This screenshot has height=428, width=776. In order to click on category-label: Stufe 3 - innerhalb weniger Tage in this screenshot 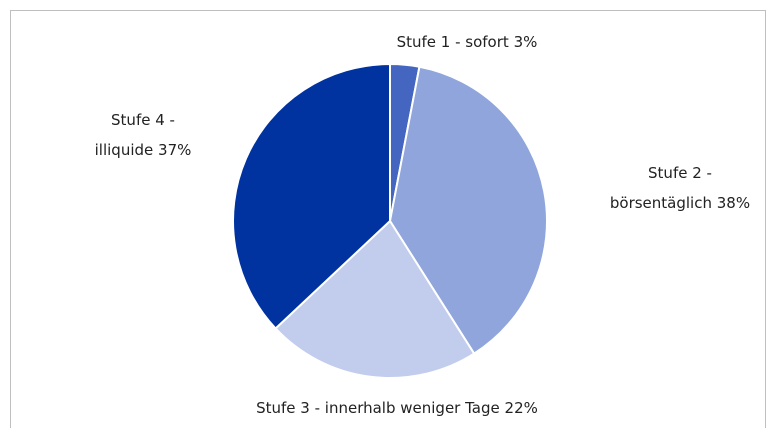, I will do `click(378, 408)`.